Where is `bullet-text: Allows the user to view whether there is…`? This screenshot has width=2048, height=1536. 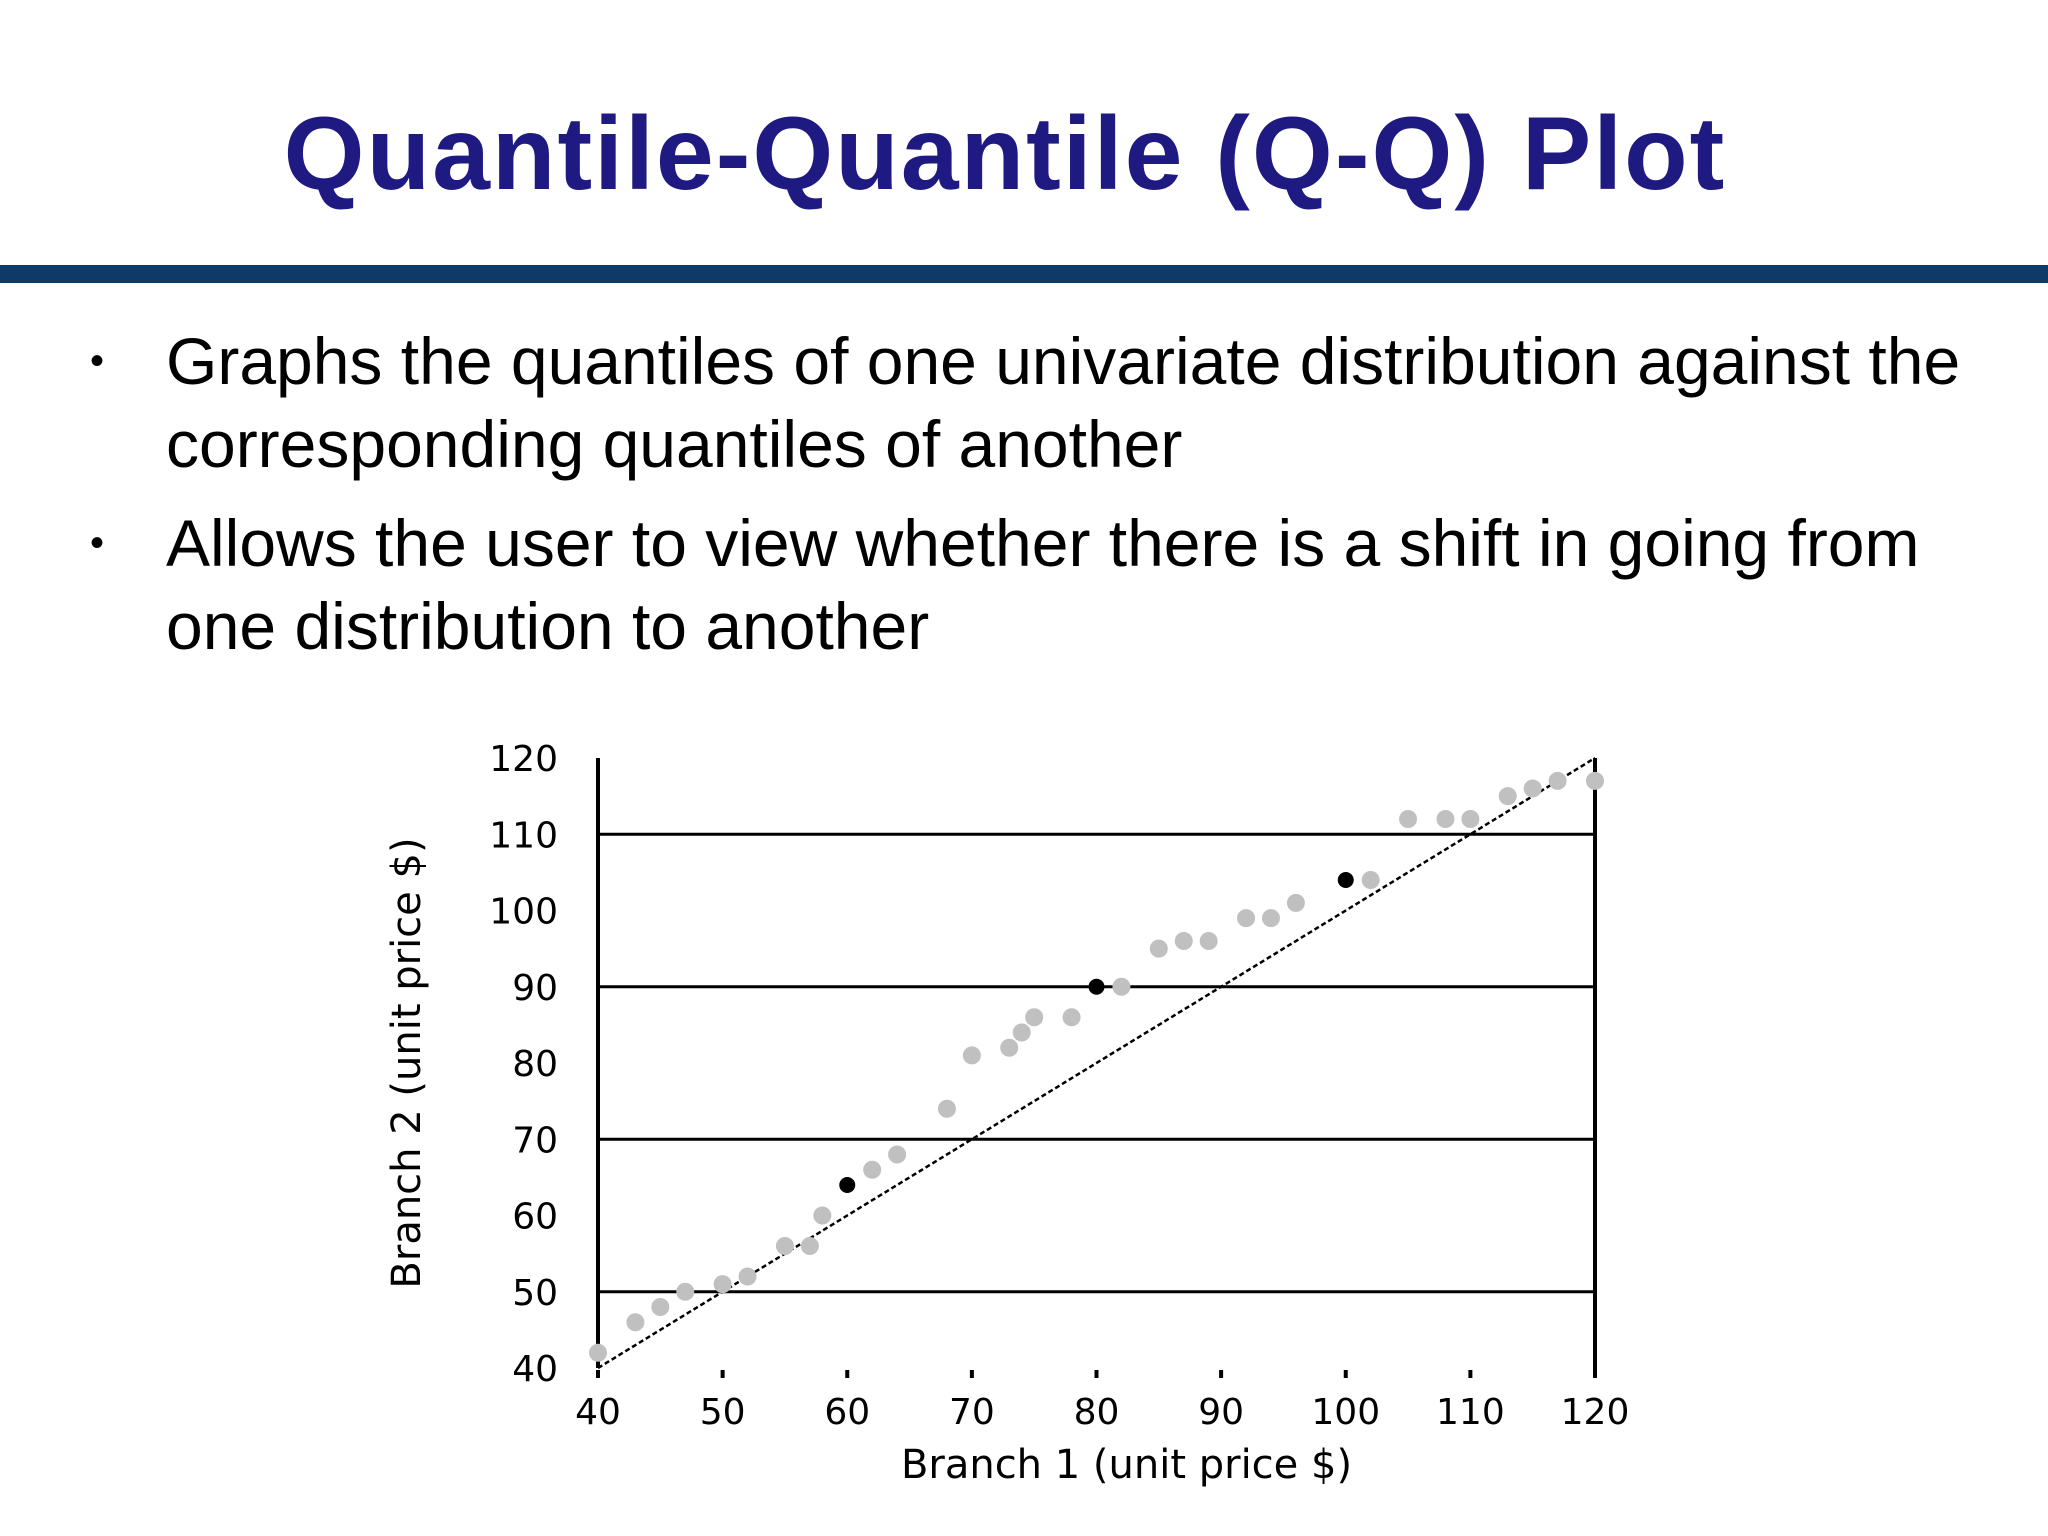
bullet-text: Allows the user to view whether there is… is located at coordinates (1043, 584).